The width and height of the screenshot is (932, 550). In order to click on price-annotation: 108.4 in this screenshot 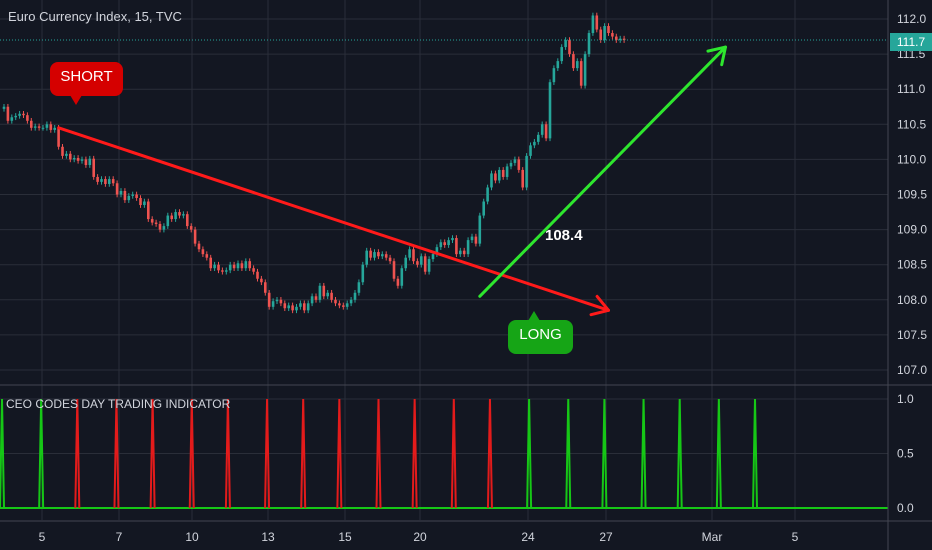, I will do `click(564, 235)`.